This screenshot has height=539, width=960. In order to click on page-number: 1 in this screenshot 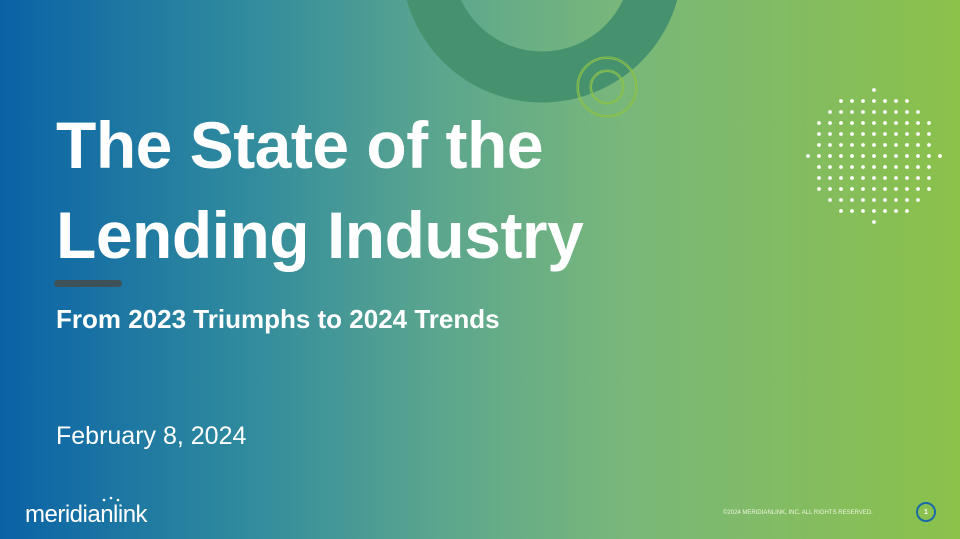, I will do `click(926, 512)`.